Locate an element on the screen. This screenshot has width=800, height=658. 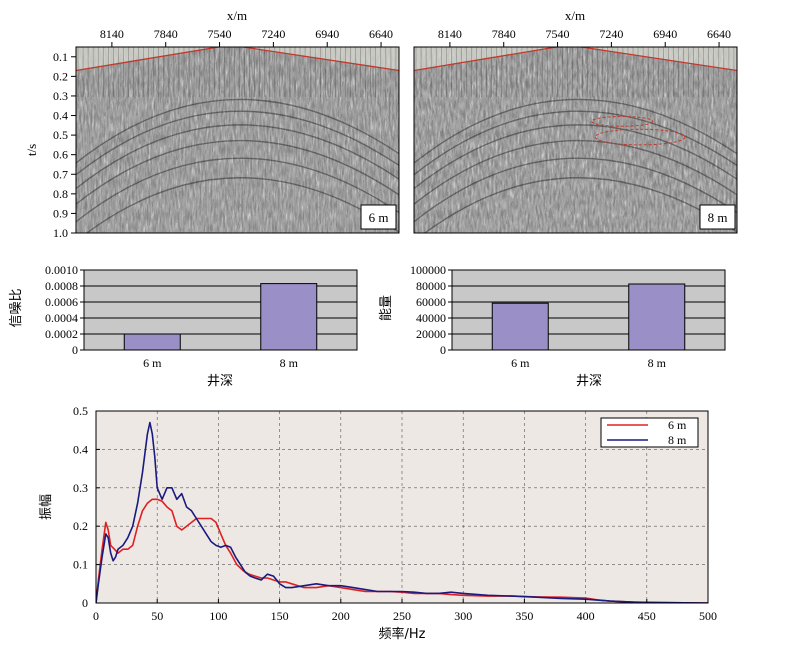
y-tick-label: 0.7 is located at coordinates (60, 174).